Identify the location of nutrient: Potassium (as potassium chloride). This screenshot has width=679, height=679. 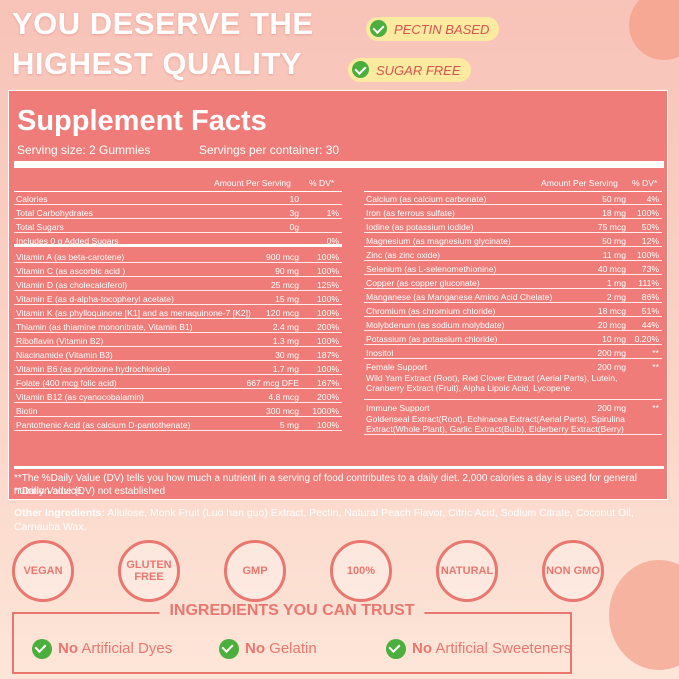
(432, 339).